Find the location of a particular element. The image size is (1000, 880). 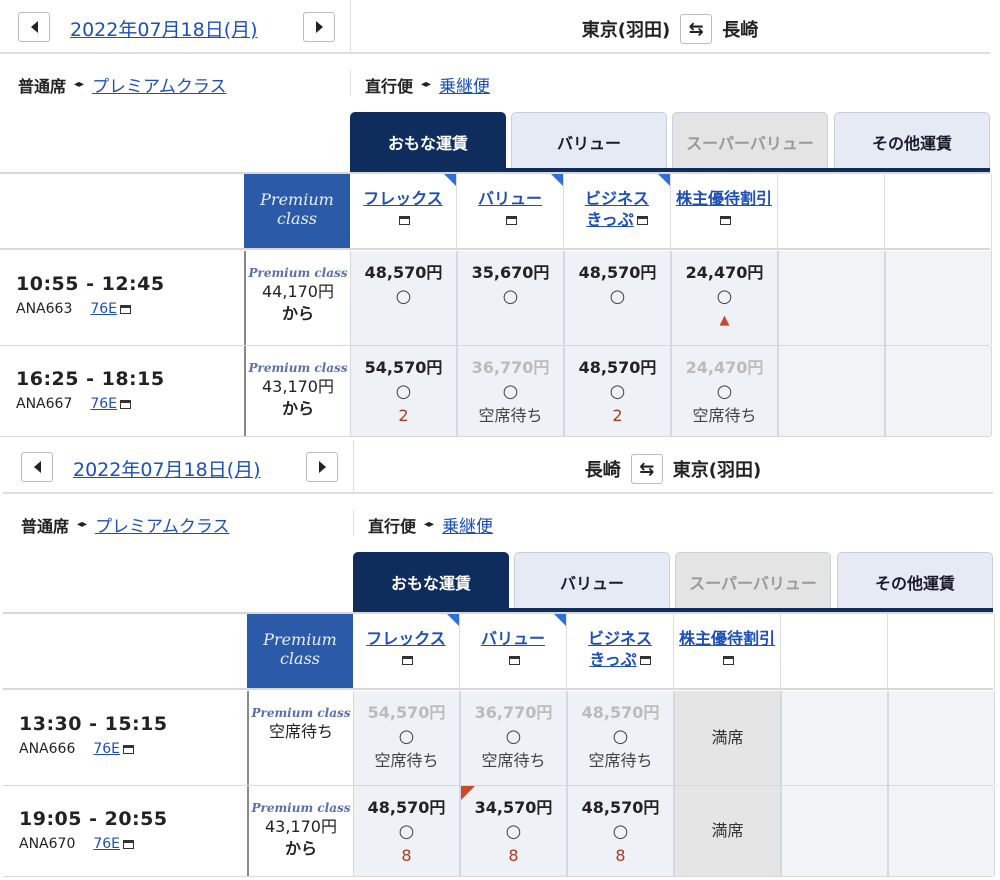

few-seats-icon: ▲ is located at coordinates (724, 320).